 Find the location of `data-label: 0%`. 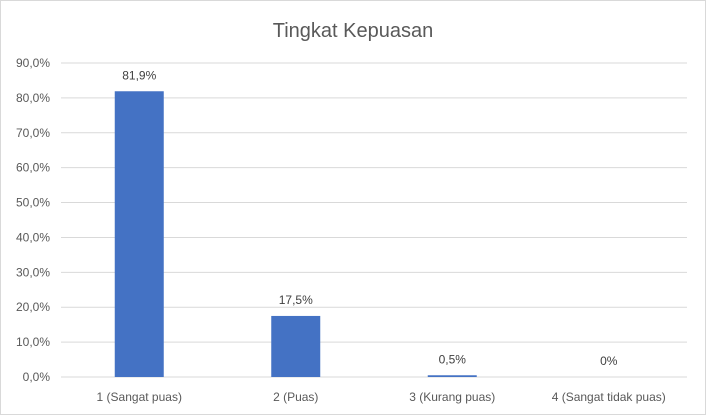

data-label: 0% is located at coordinates (609, 361).